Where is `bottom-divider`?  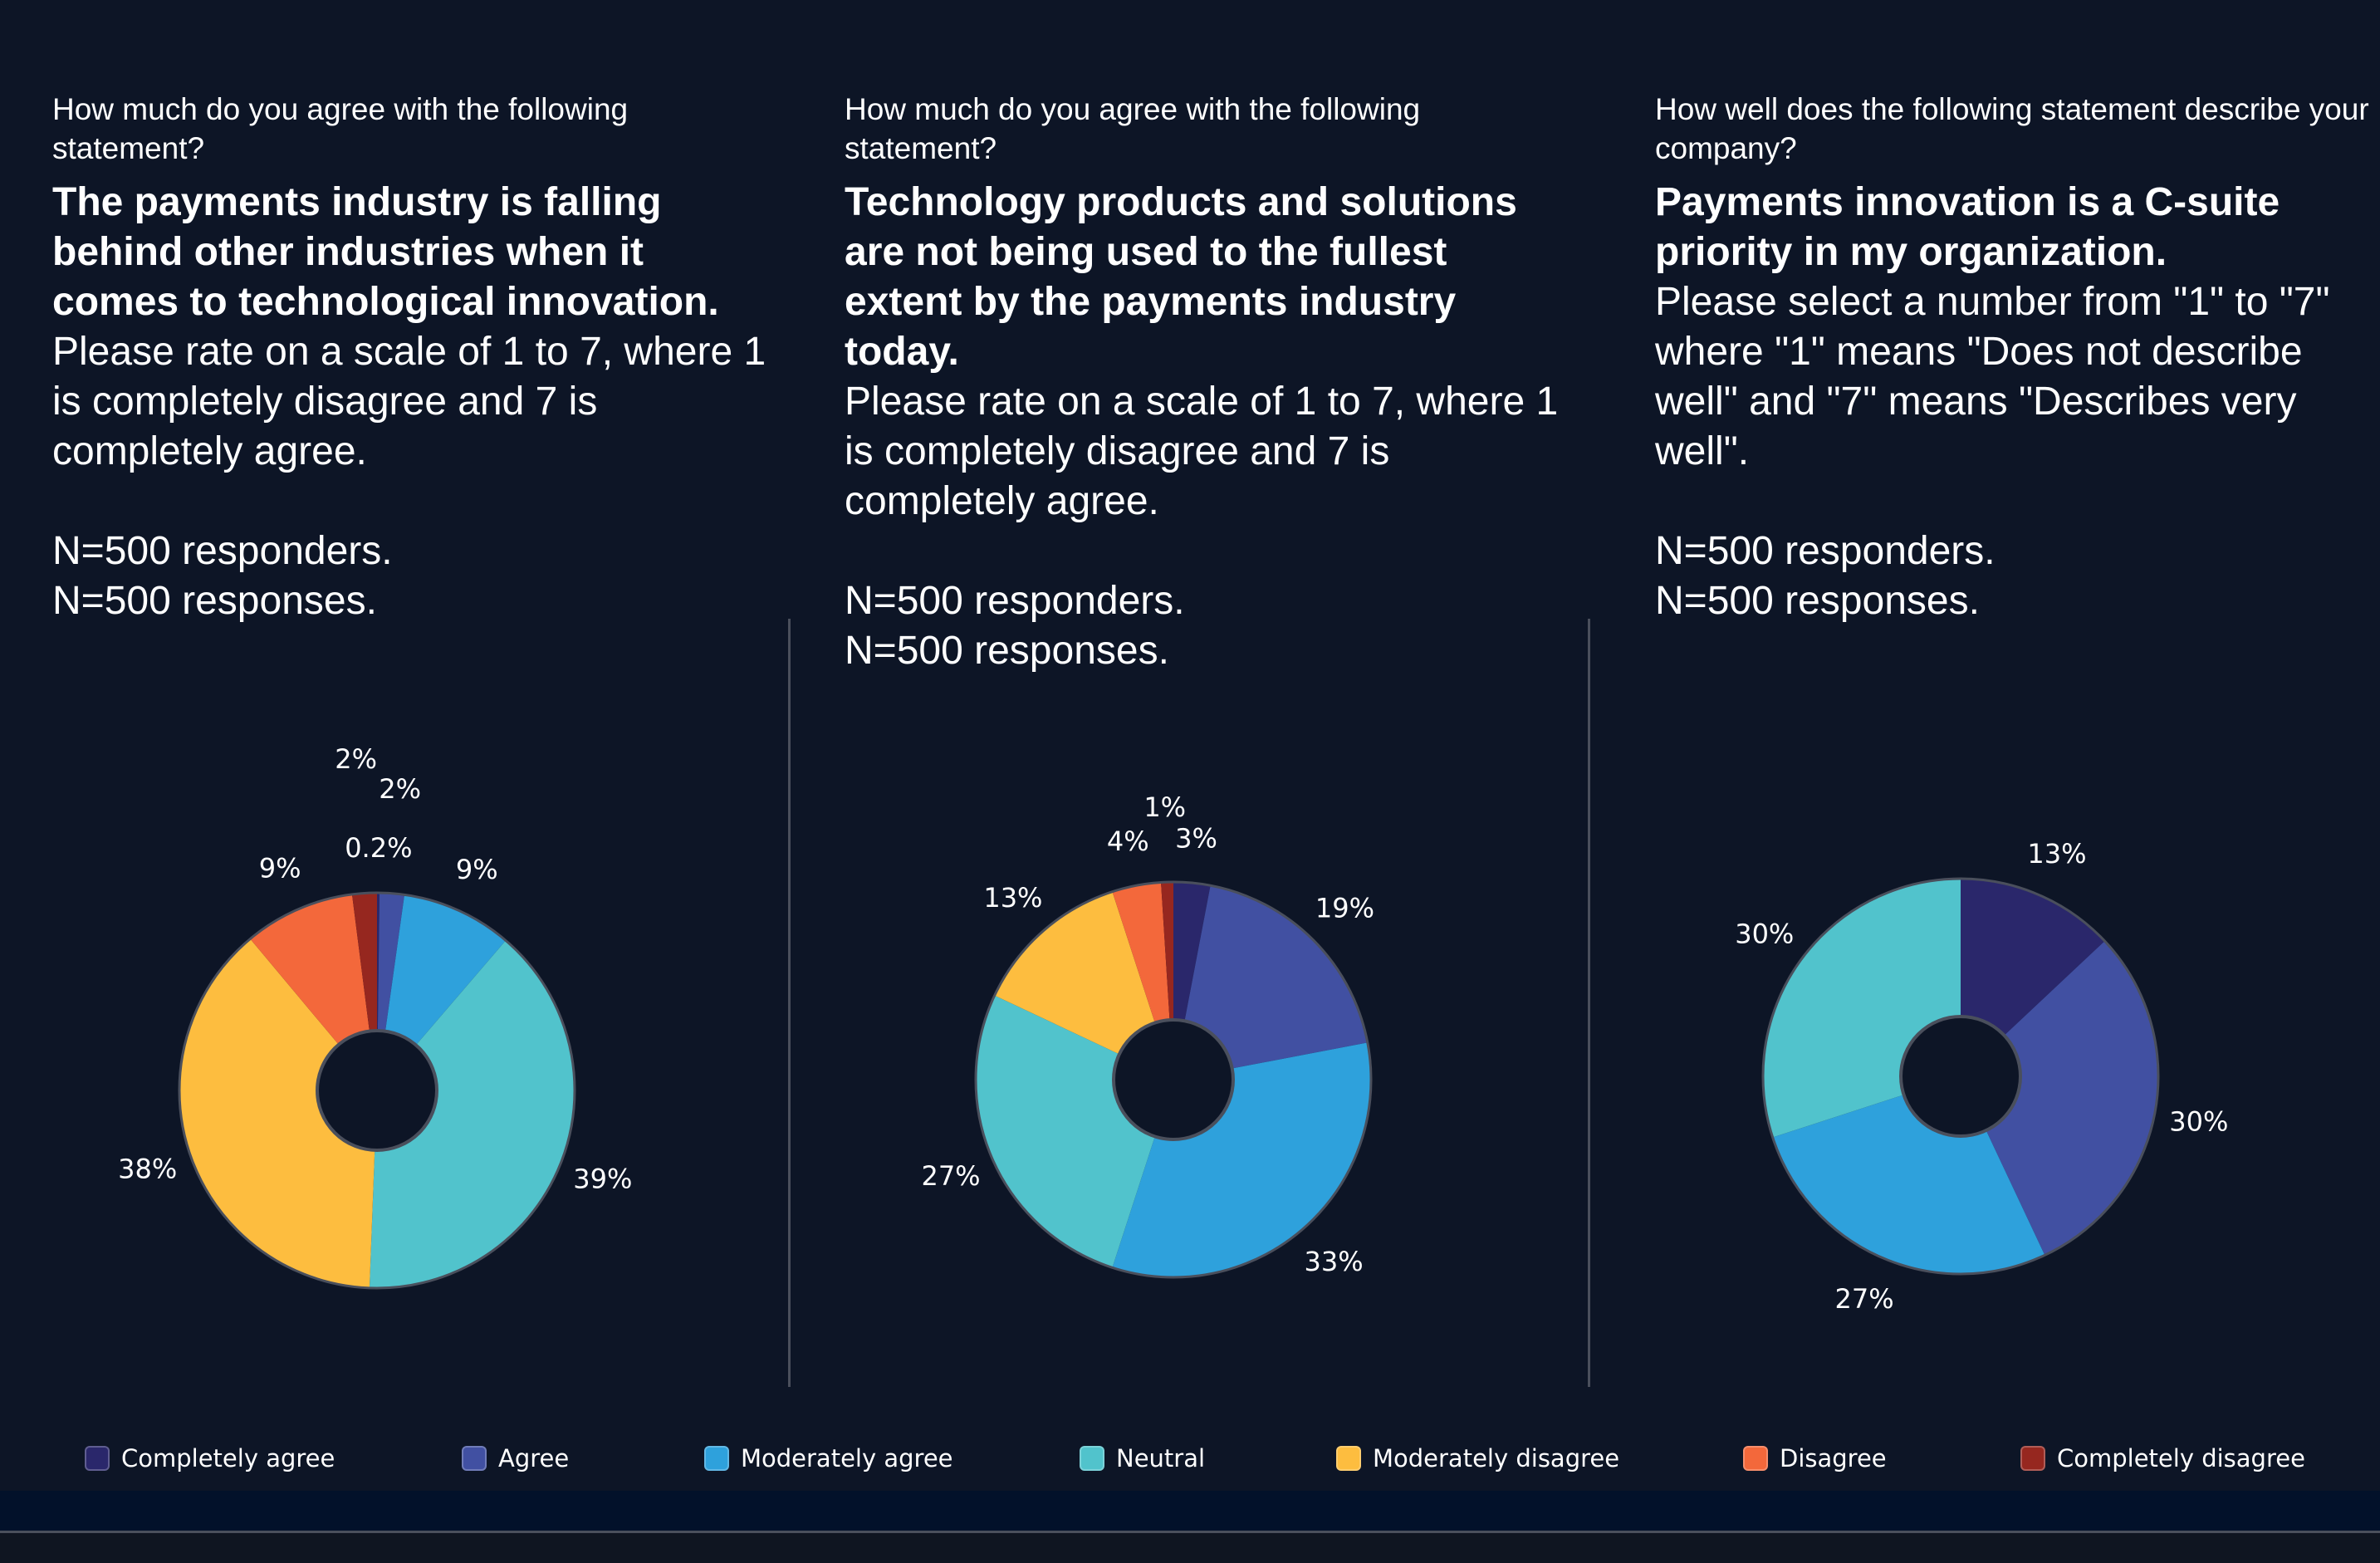
bottom-divider is located at coordinates (1190, 1532).